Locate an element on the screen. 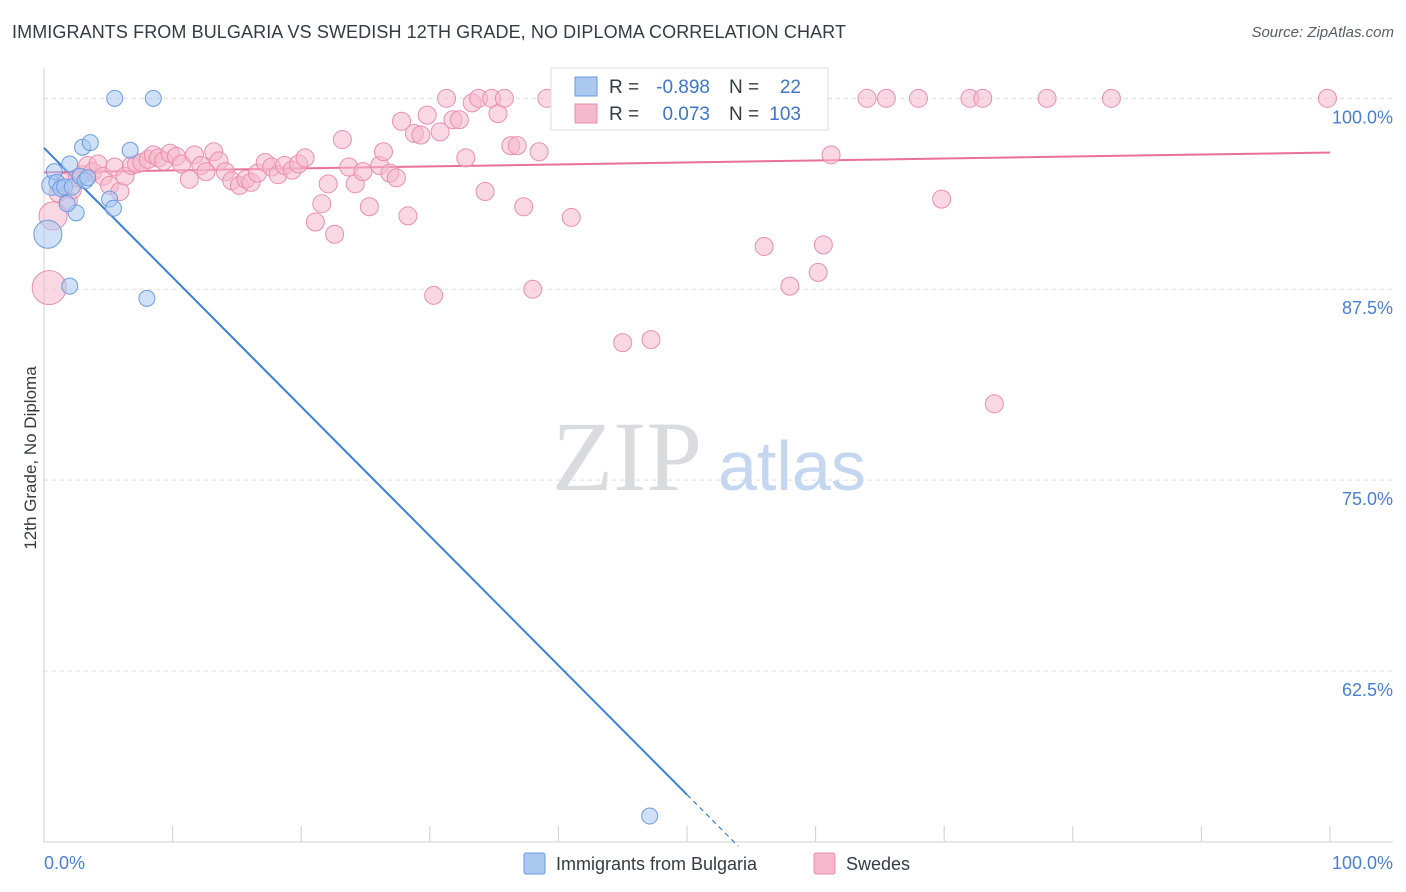 The image size is (1406, 892). stats-r-label-1: R = is located at coordinates (624, 87).